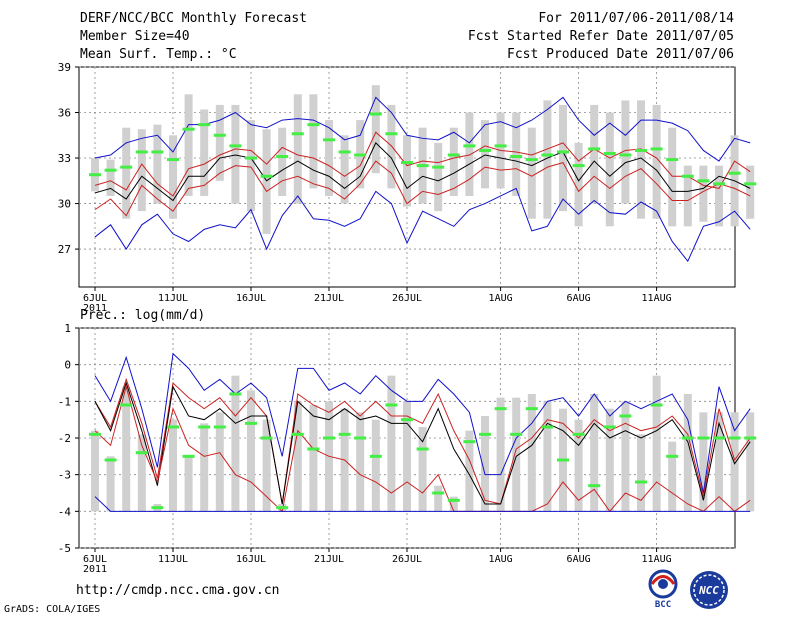  What do you see at coordinates (501, 298) in the screenshot?
I see `temp-x-tick-label: 1AUG` at bounding box center [501, 298].